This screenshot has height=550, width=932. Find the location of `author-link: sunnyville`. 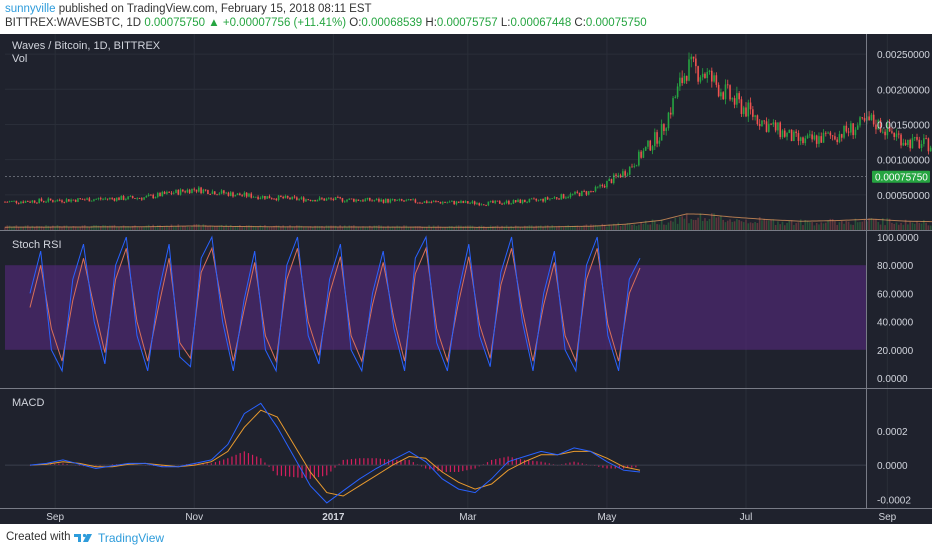

author-link: sunnyville is located at coordinates (30, 9).